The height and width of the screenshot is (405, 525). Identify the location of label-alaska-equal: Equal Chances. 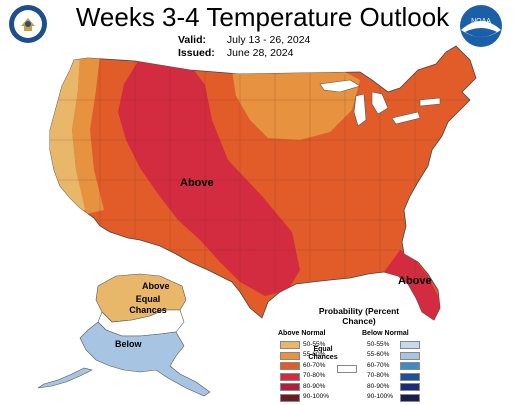
(148, 304).